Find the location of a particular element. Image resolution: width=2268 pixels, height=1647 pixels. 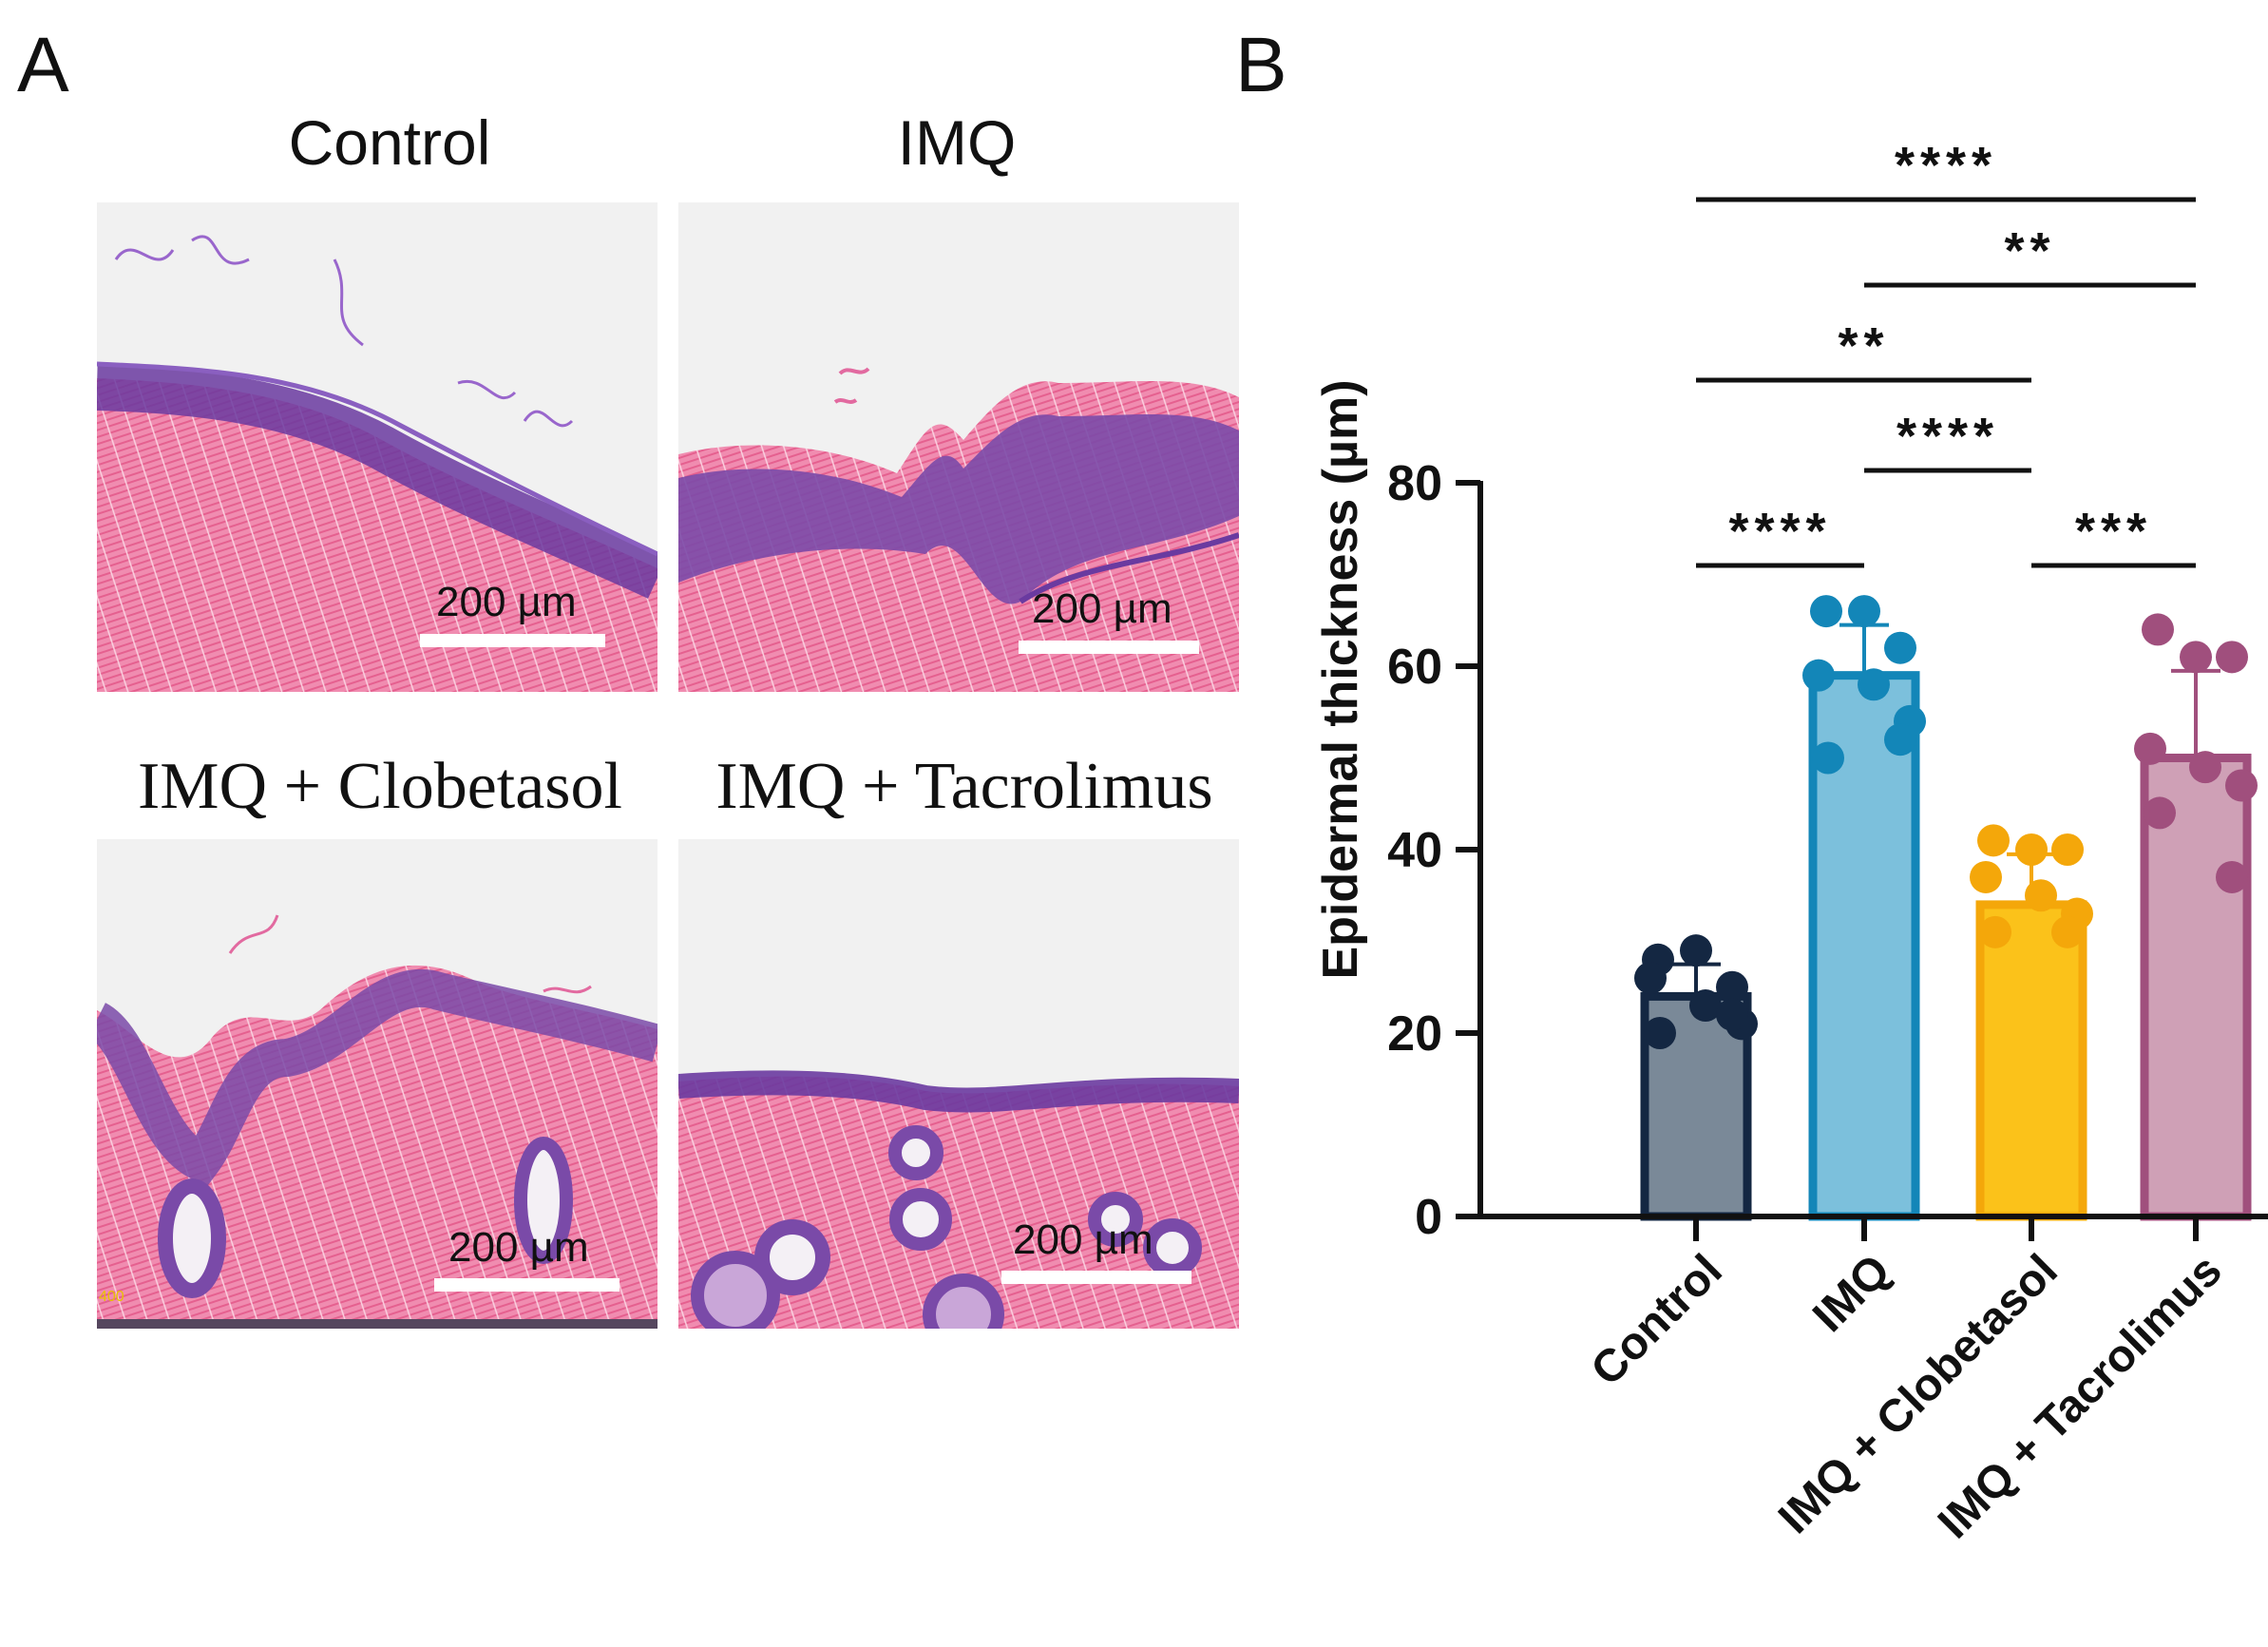

scale-label-imq-tacrolimus: 200 µm is located at coordinates (1083, 1240).